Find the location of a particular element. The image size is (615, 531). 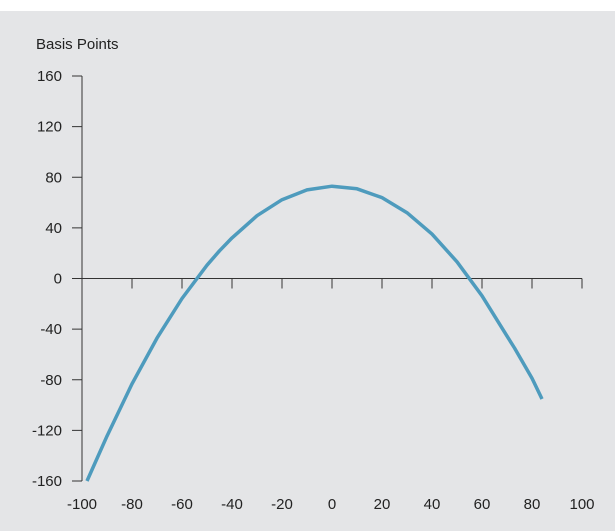

x-tick-label: 80 is located at coordinates (532, 504).